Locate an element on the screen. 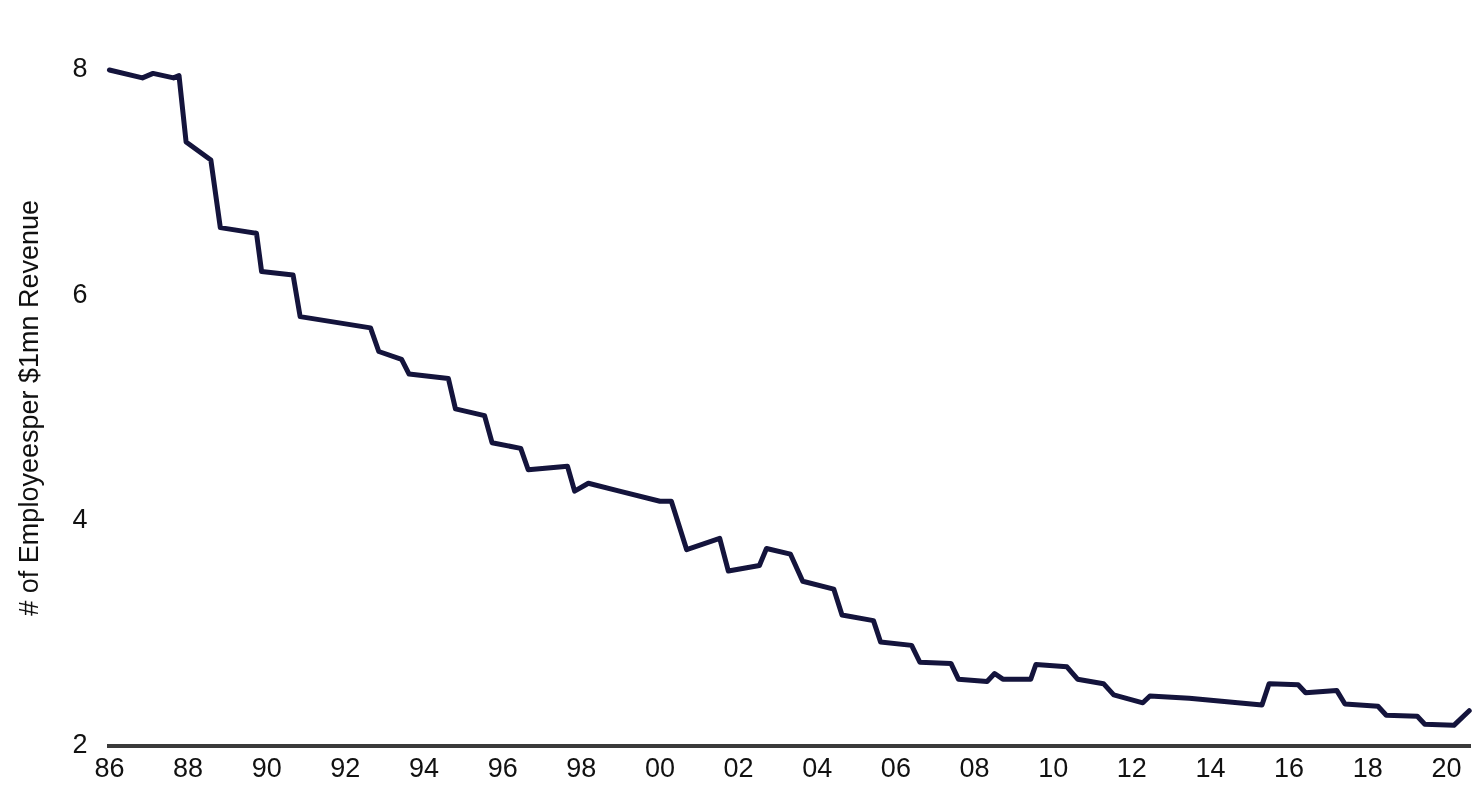  x-tick-label: 92 is located at coordinates (345, 768).